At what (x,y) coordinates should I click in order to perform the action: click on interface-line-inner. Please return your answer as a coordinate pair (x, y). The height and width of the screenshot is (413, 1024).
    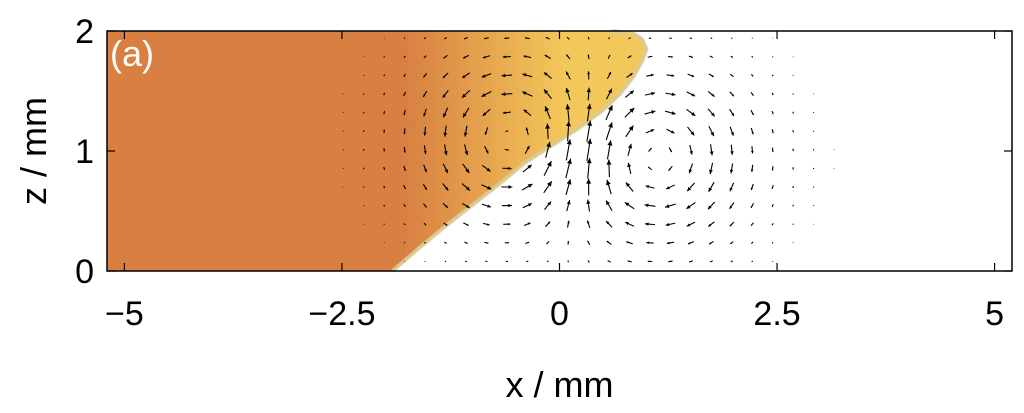
    Looking at the image, I should click on (519, 151).